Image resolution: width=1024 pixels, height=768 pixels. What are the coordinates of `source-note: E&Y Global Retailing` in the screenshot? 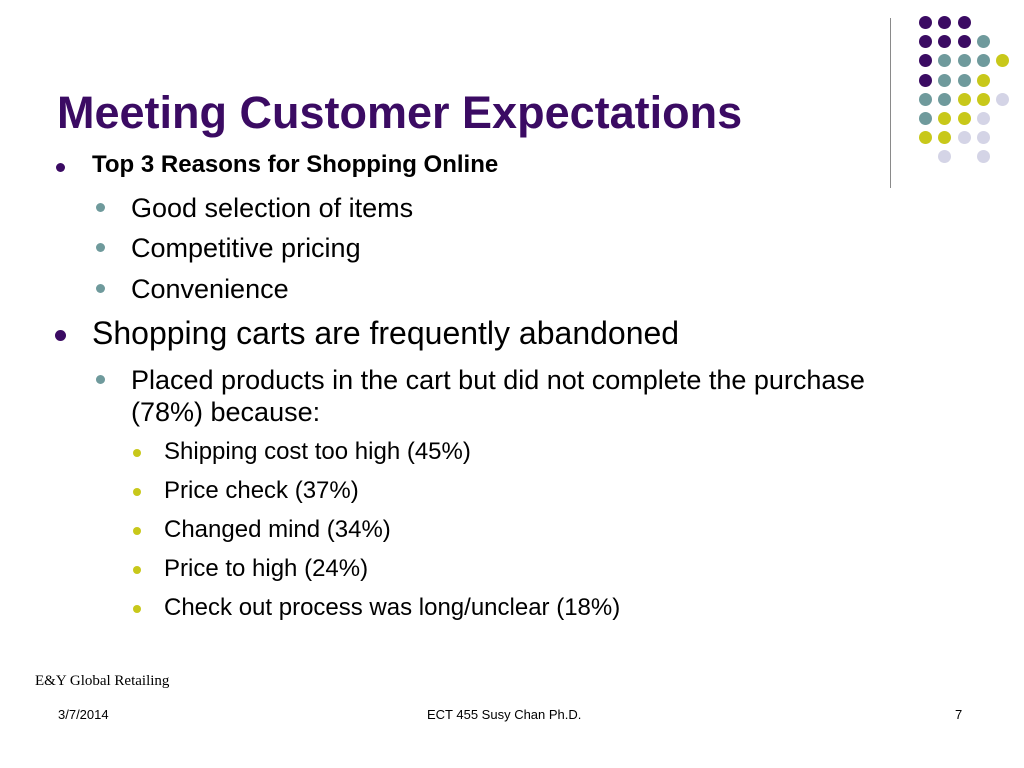 It's located at (102, 681).